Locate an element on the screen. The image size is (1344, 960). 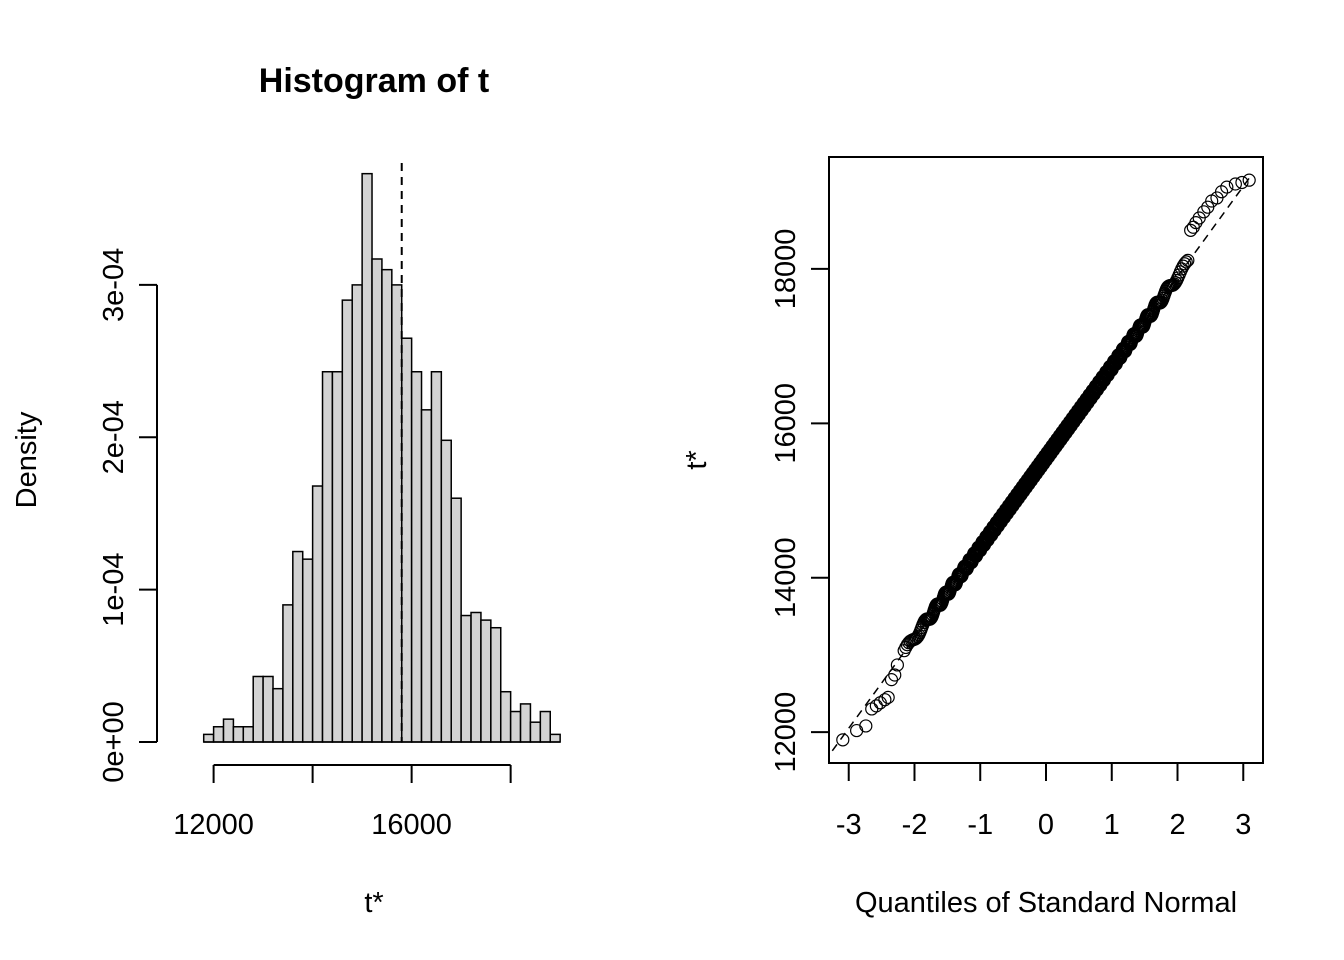
qq-x-tick-label: -2 is located at coordinates (915, 825).